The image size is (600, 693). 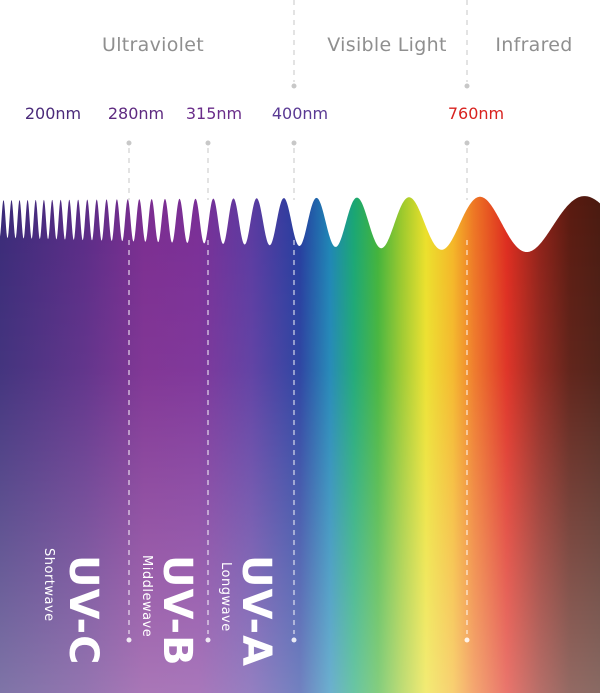 I want to click on marker-end-760nm, so click(x=467, y=640).